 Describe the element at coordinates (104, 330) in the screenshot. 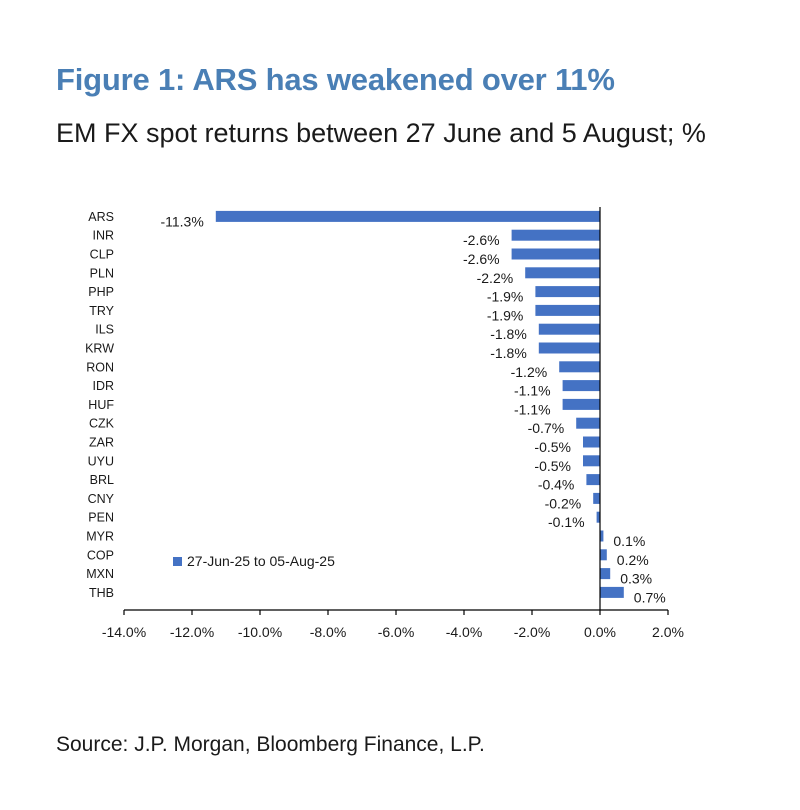

I see `category-label: ILS` at that location.